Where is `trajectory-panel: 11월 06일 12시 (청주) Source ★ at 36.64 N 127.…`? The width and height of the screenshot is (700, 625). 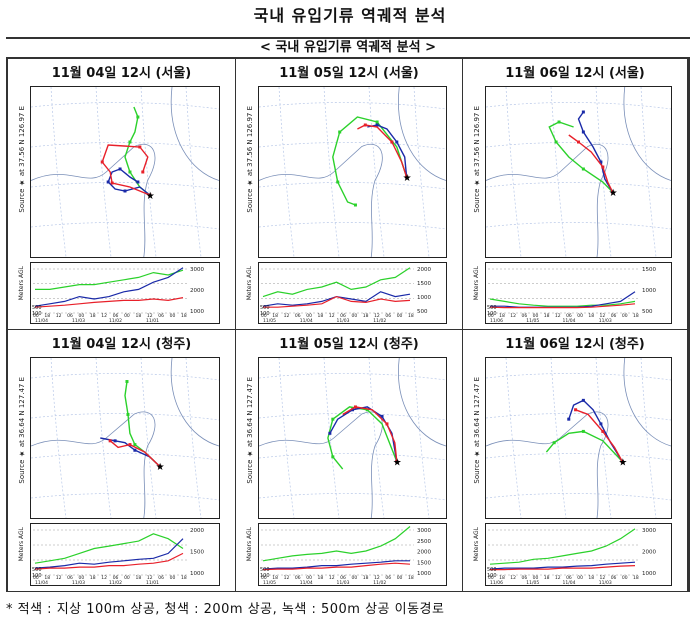 trajectory-panel: 11월 06일 12시 (청주) Source ★ at 36.64 N 127.… is located at coordinates (575, 461).